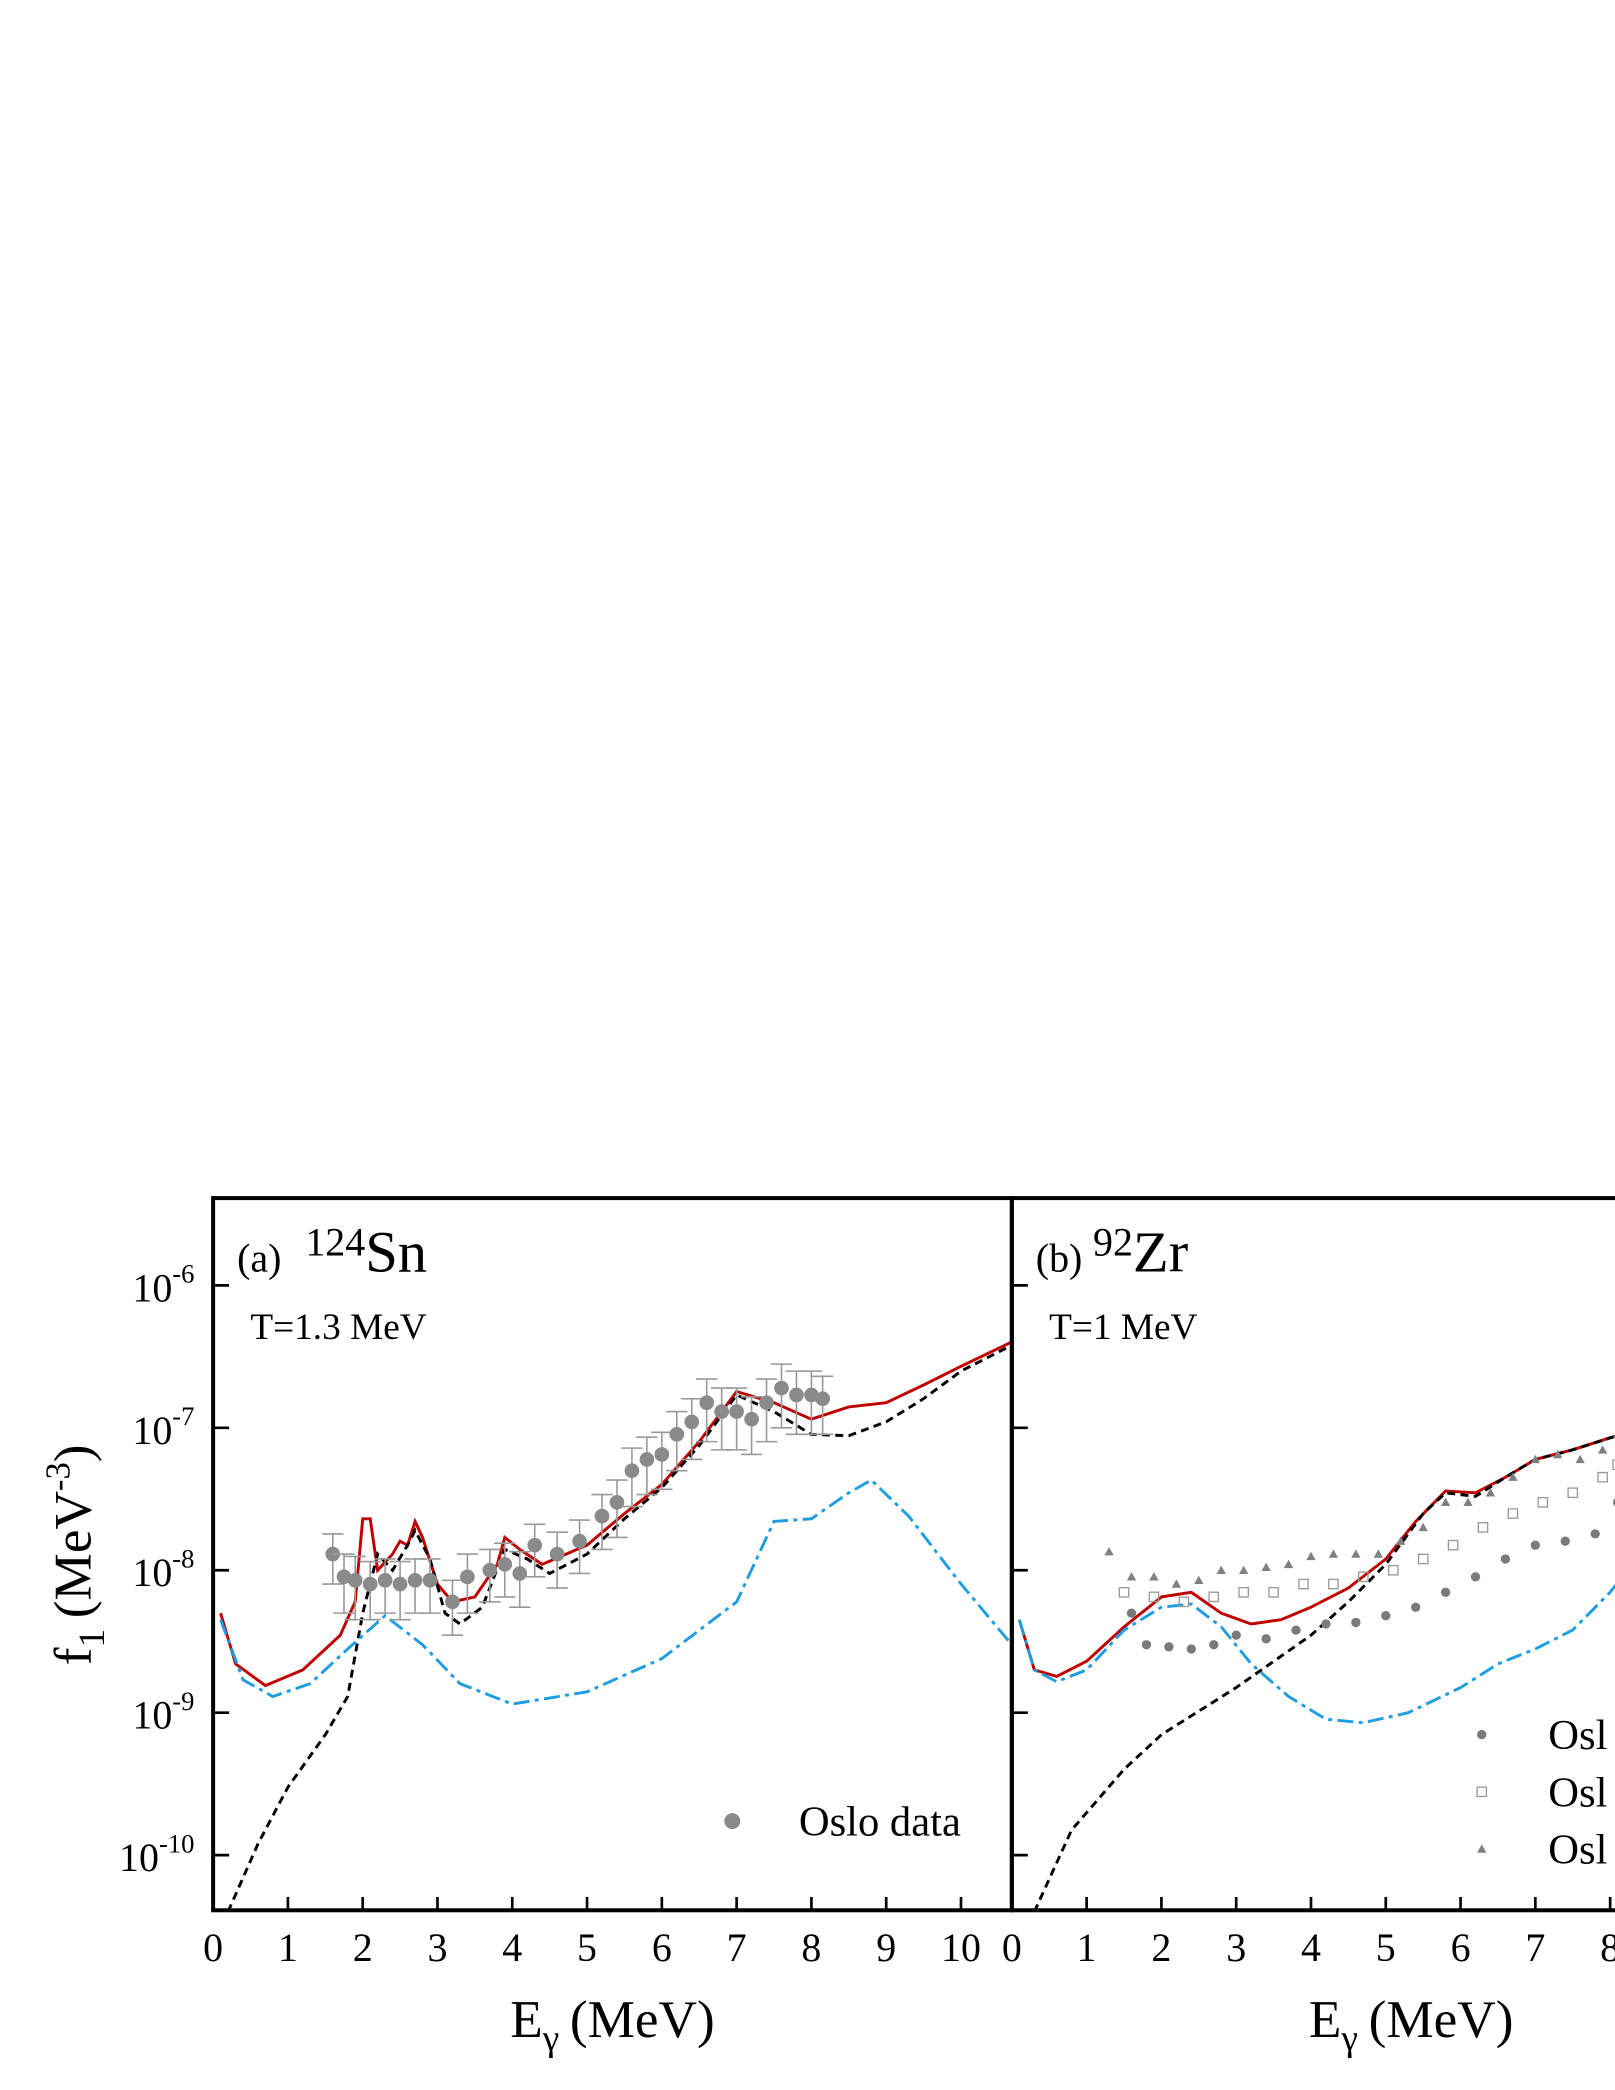 The width and height of the screenshot is (1615, 2090). What do you see at coordinates (183, 1416) in the screenshot?
I see `y-tick-exp: -7` at bounding box center [183, 1416].